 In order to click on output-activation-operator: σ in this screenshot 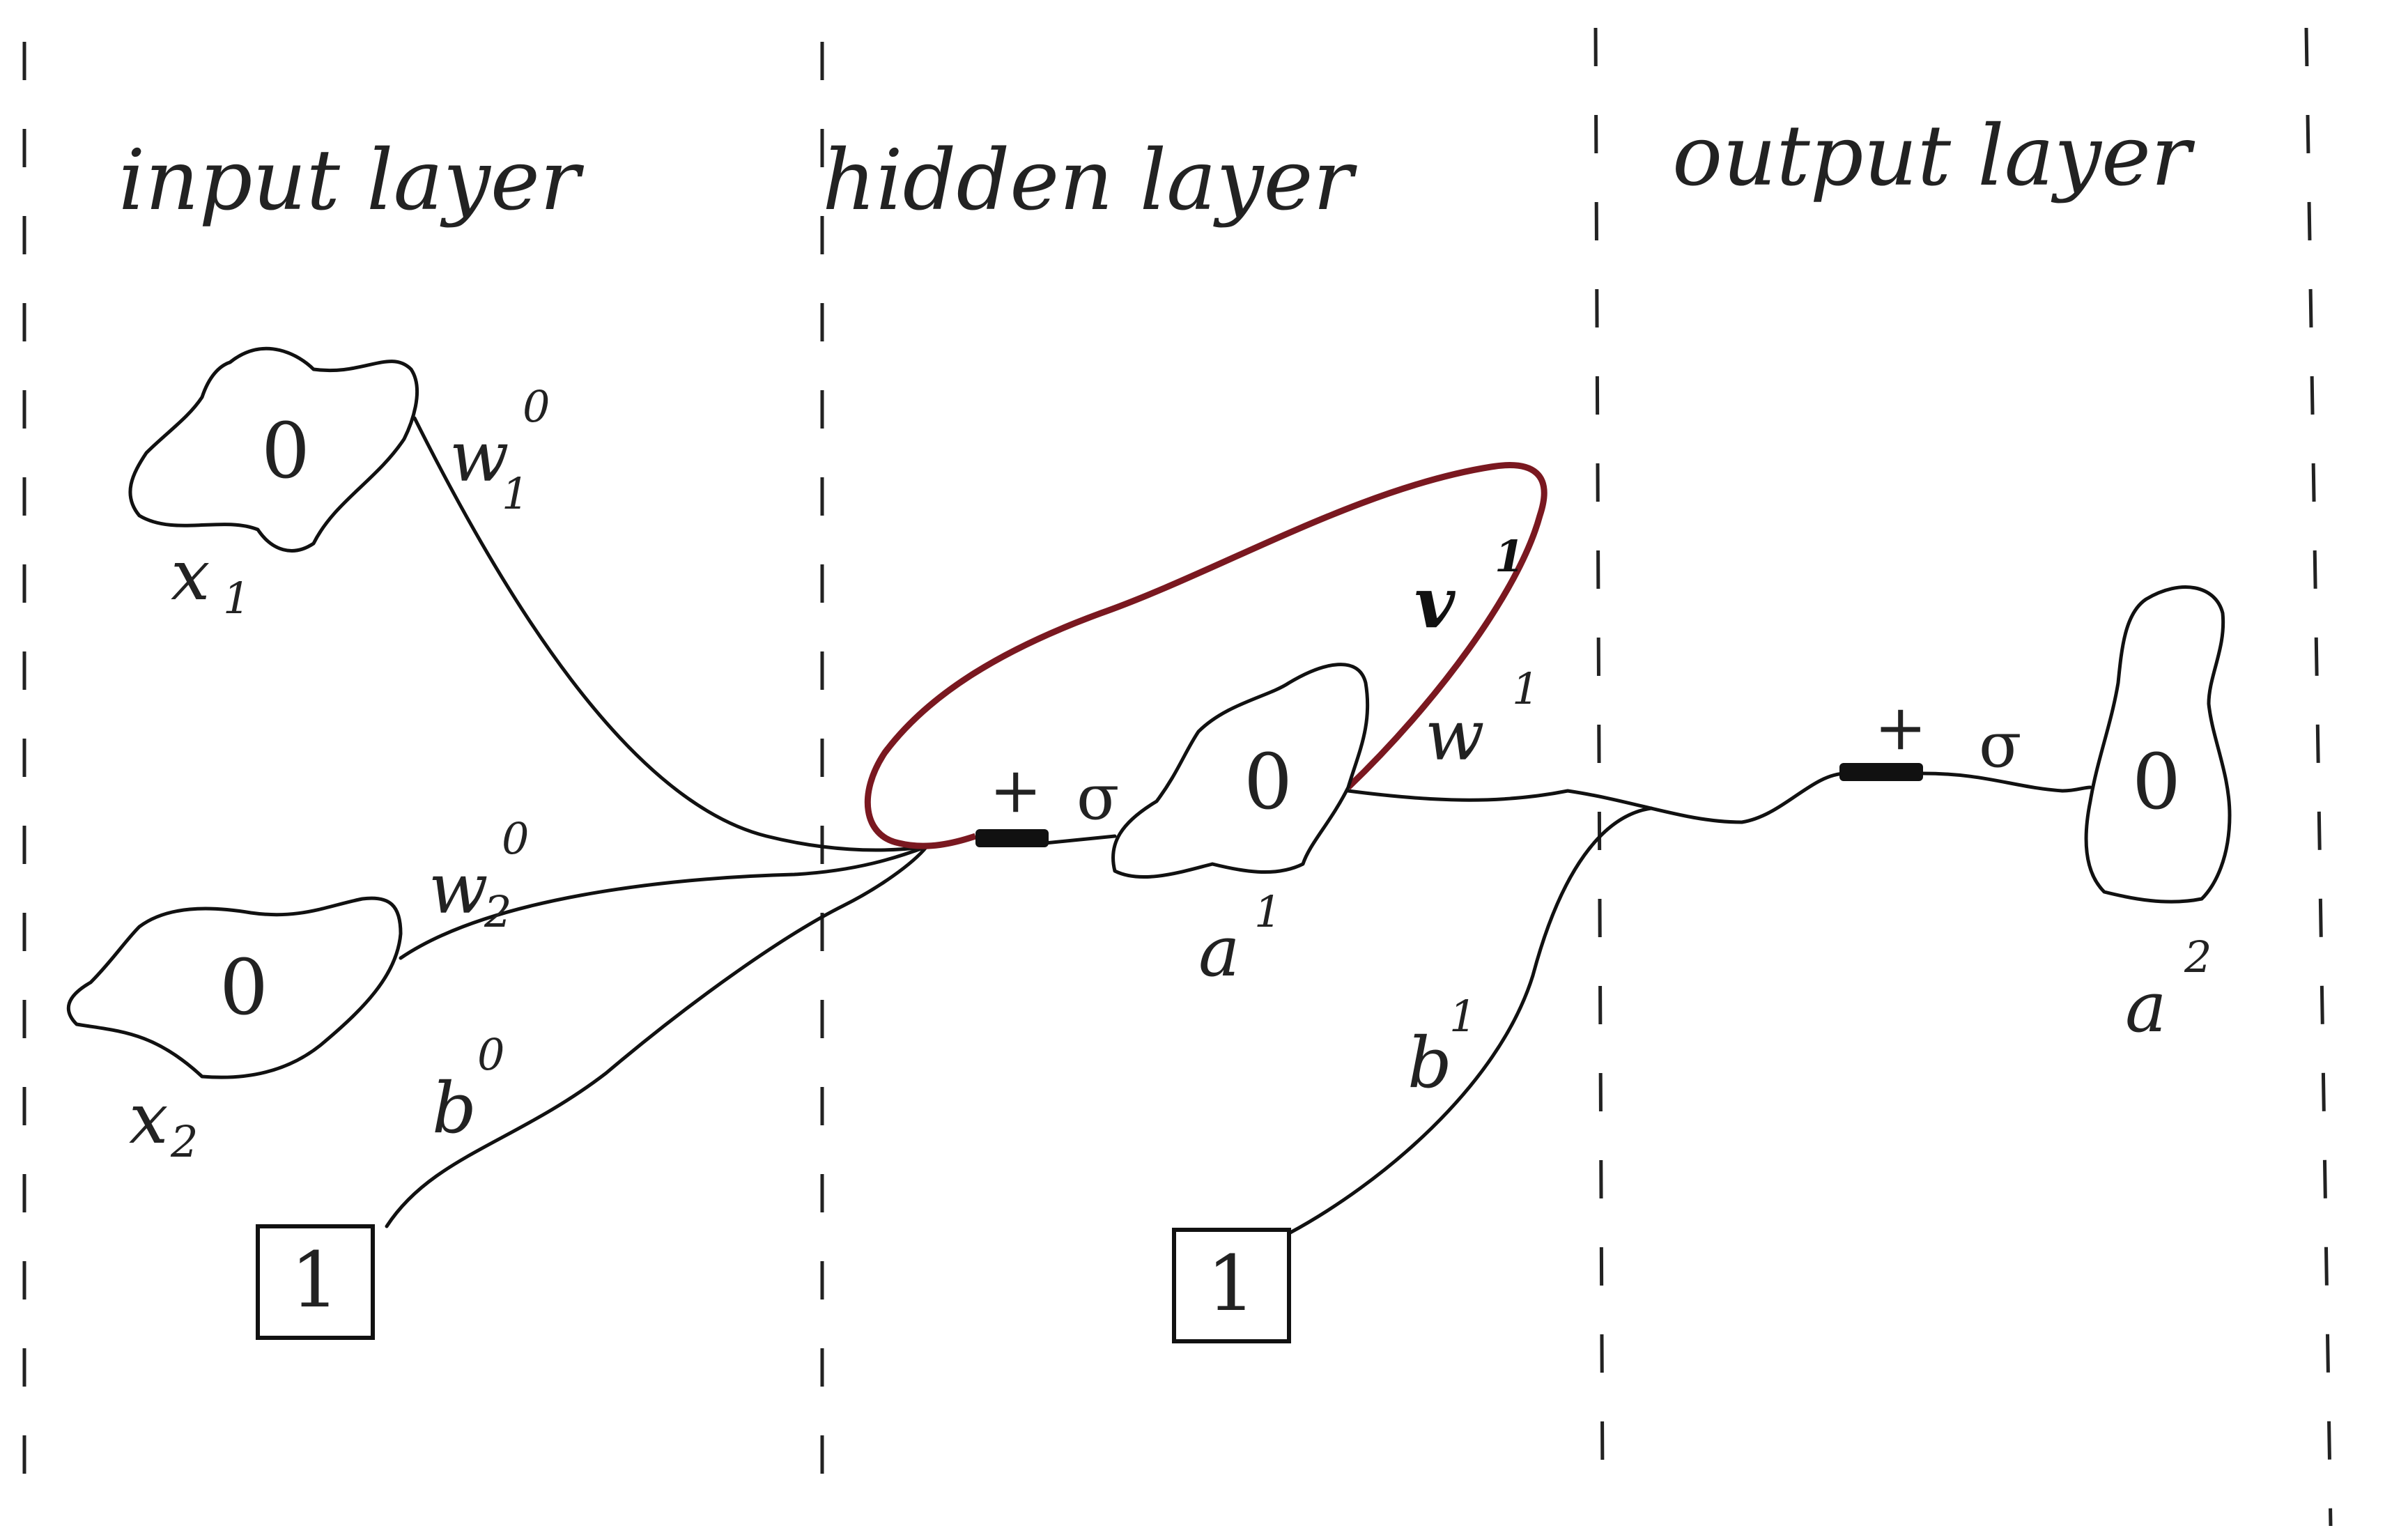, I will do `click(2000, 746)`.